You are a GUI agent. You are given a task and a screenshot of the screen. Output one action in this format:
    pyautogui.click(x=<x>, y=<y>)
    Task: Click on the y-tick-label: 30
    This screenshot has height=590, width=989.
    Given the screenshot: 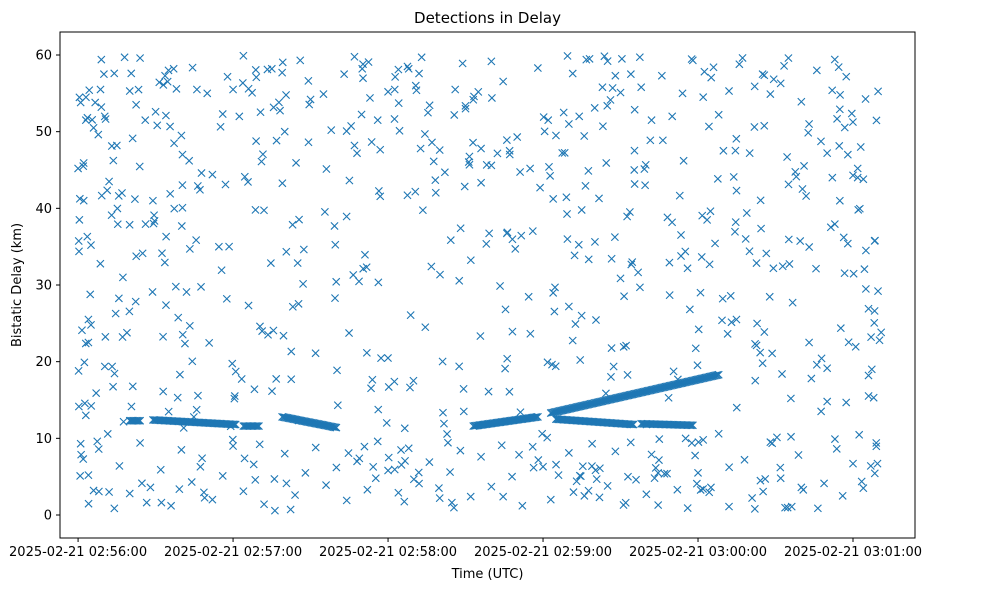 What is the action you would take?
    pyautogui.click(x=43, y=286)
    